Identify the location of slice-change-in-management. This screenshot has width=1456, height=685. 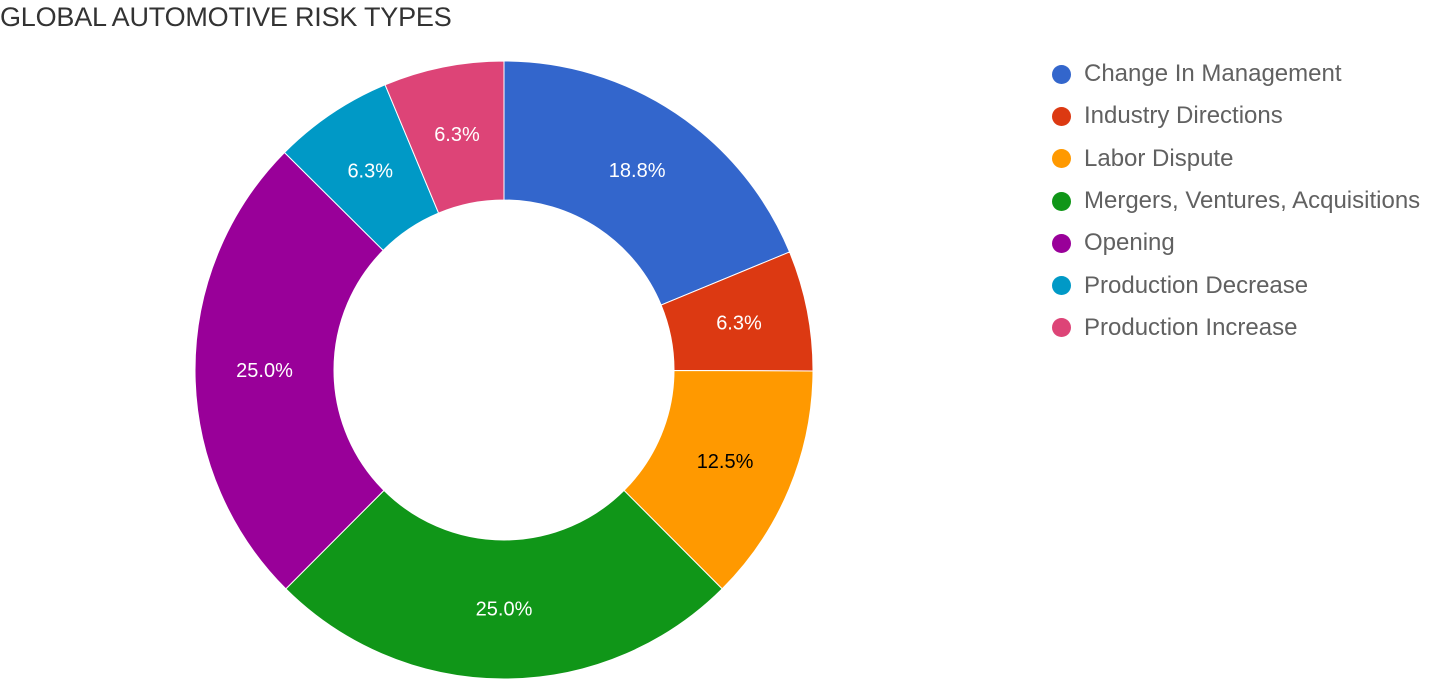
(647, 183).